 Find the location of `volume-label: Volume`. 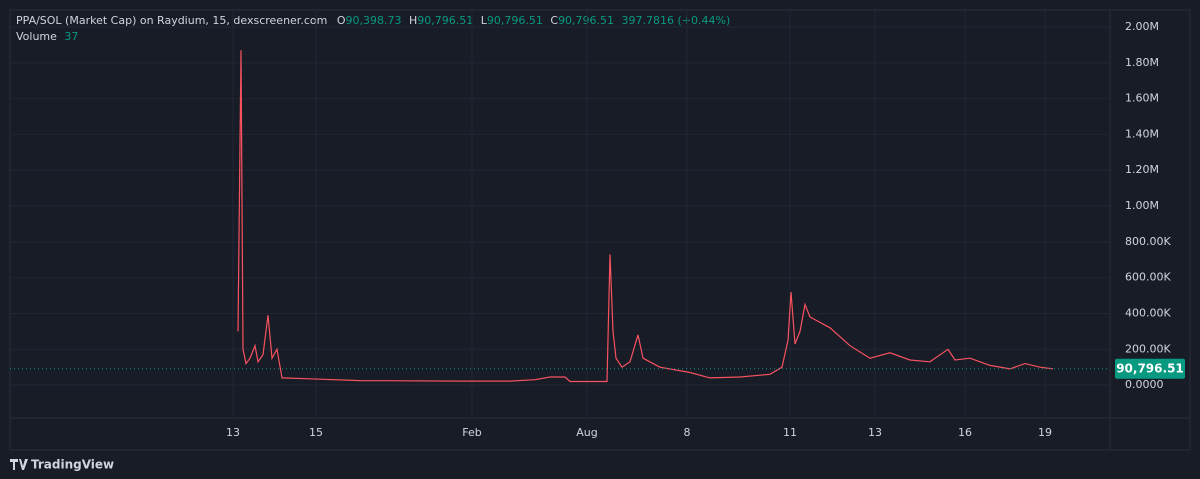

volume-label: Volume is located at coordinates (36, 36).